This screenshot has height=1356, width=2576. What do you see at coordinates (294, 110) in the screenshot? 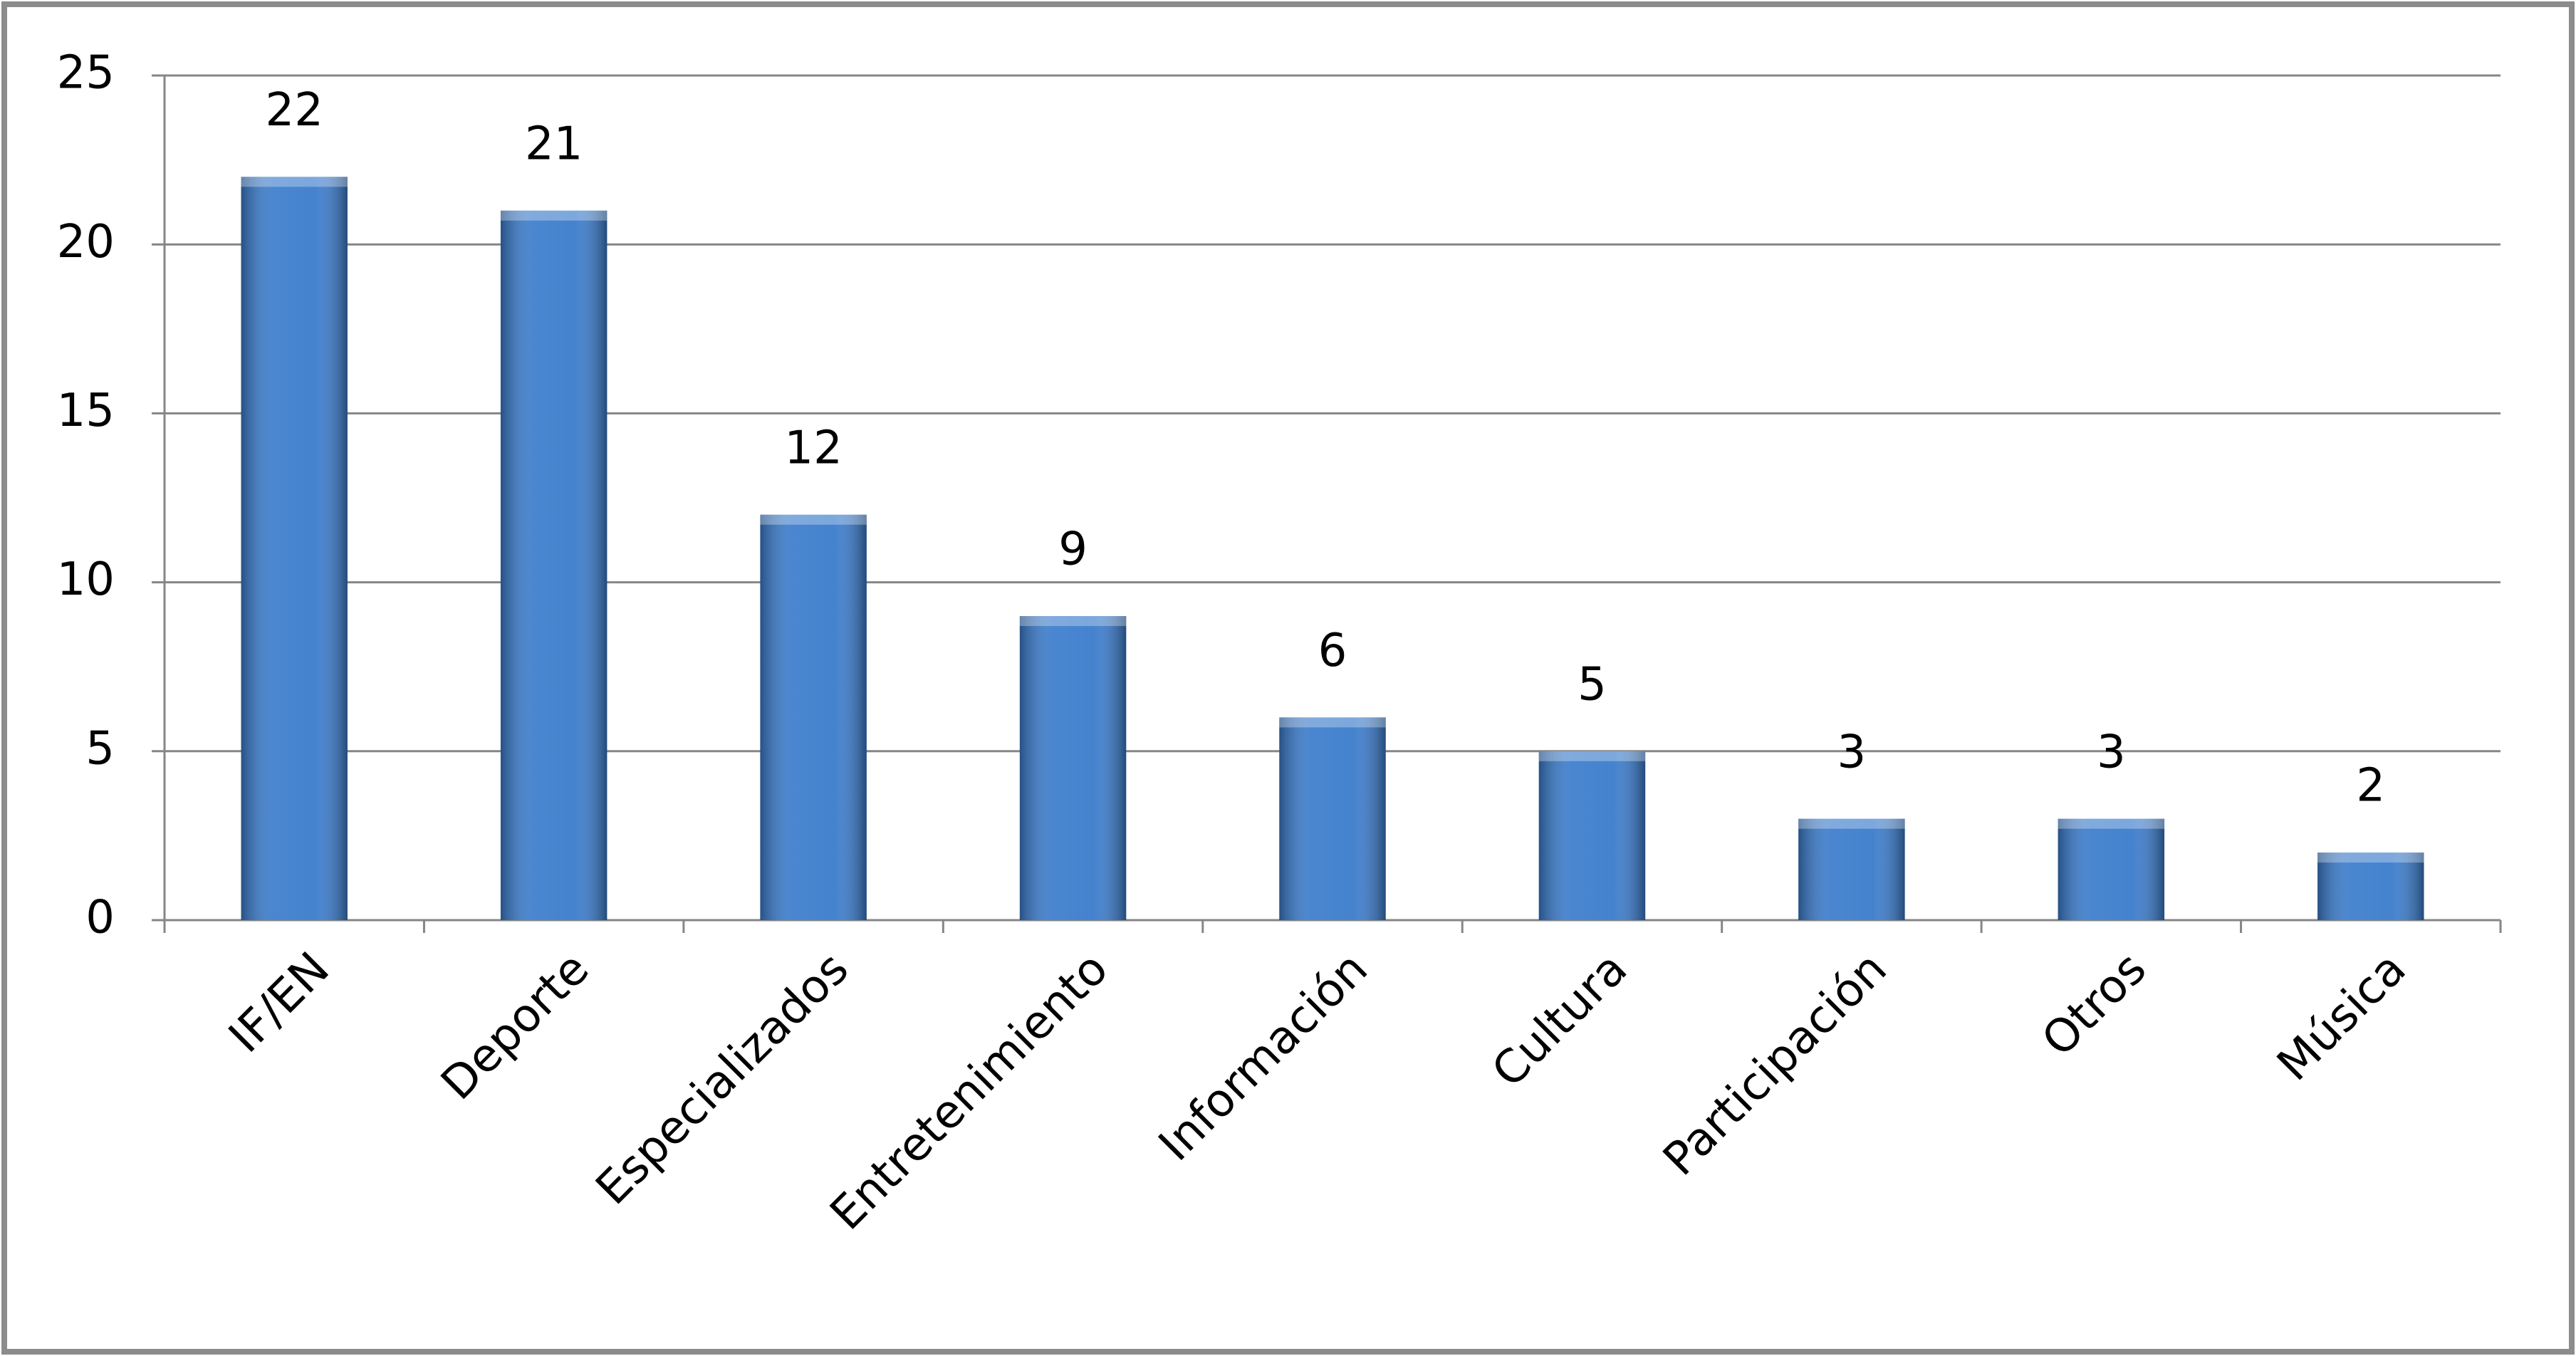
I see `data-label: 22` at bounding box center [294, 110].